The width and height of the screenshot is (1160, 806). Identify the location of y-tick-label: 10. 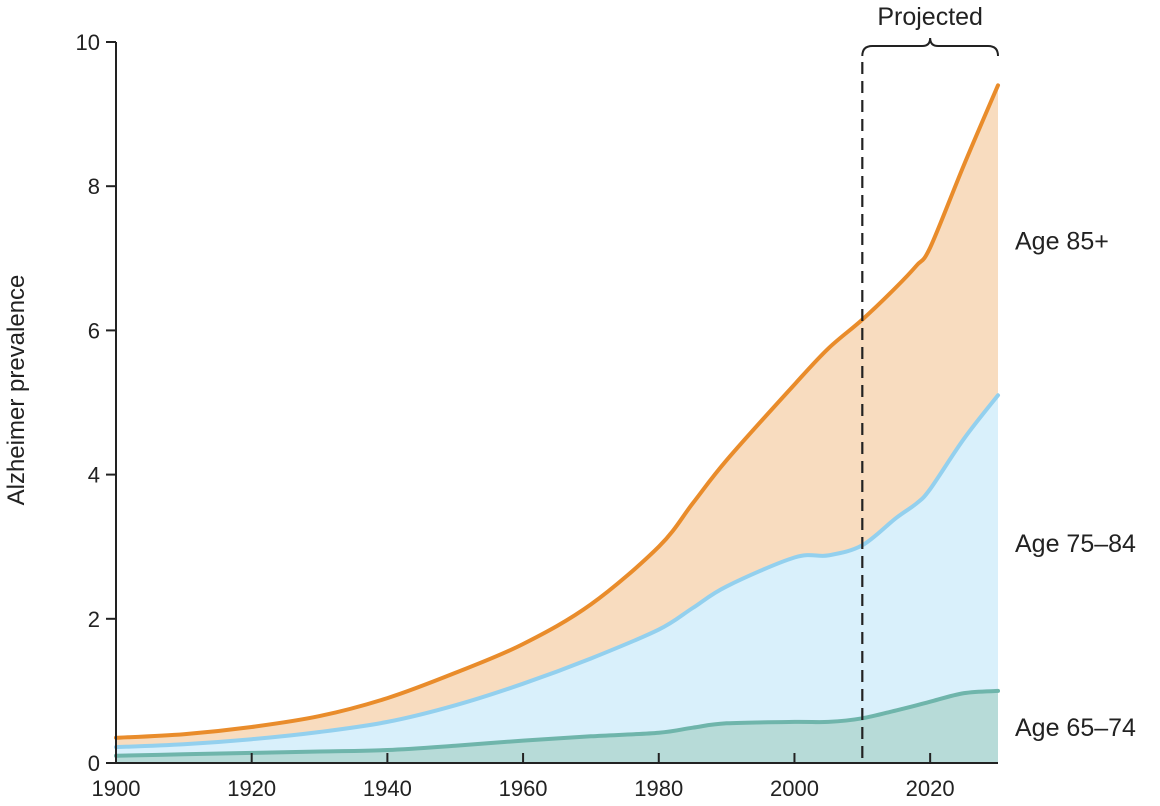
(88, 42).